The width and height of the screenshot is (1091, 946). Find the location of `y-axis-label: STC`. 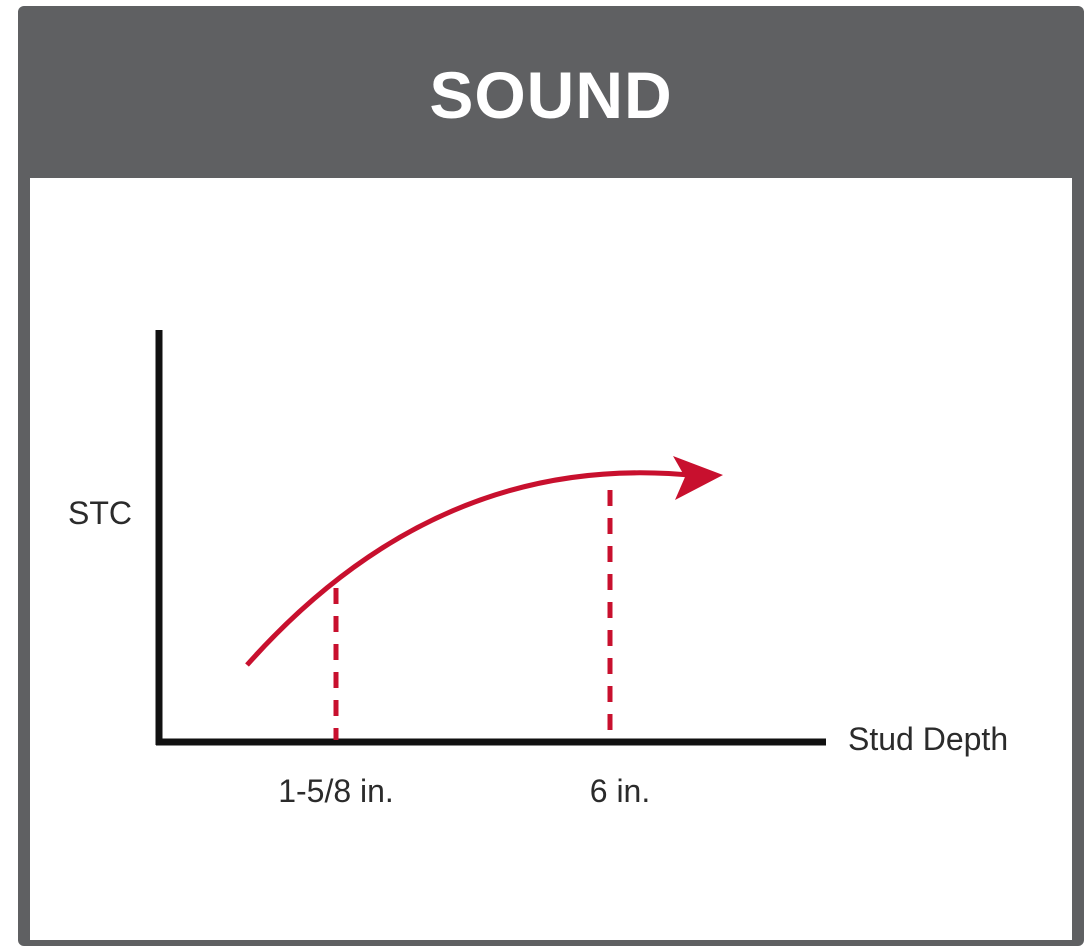

y-axis-label: STC is located at coordinates (100, 513).